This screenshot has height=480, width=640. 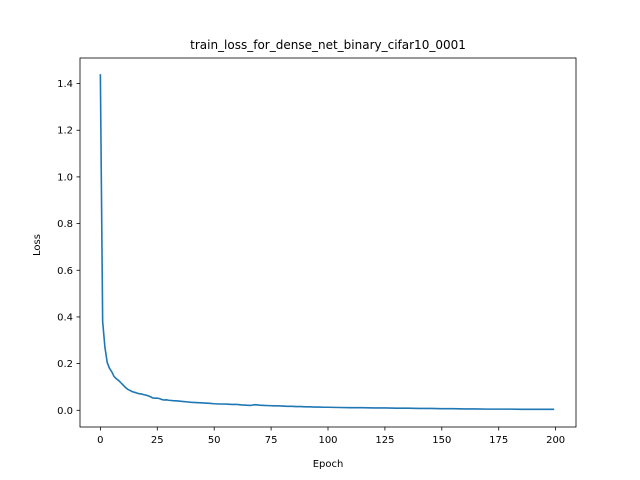 I want to click on x-tick-label: 50, so click(x=214, y=440).